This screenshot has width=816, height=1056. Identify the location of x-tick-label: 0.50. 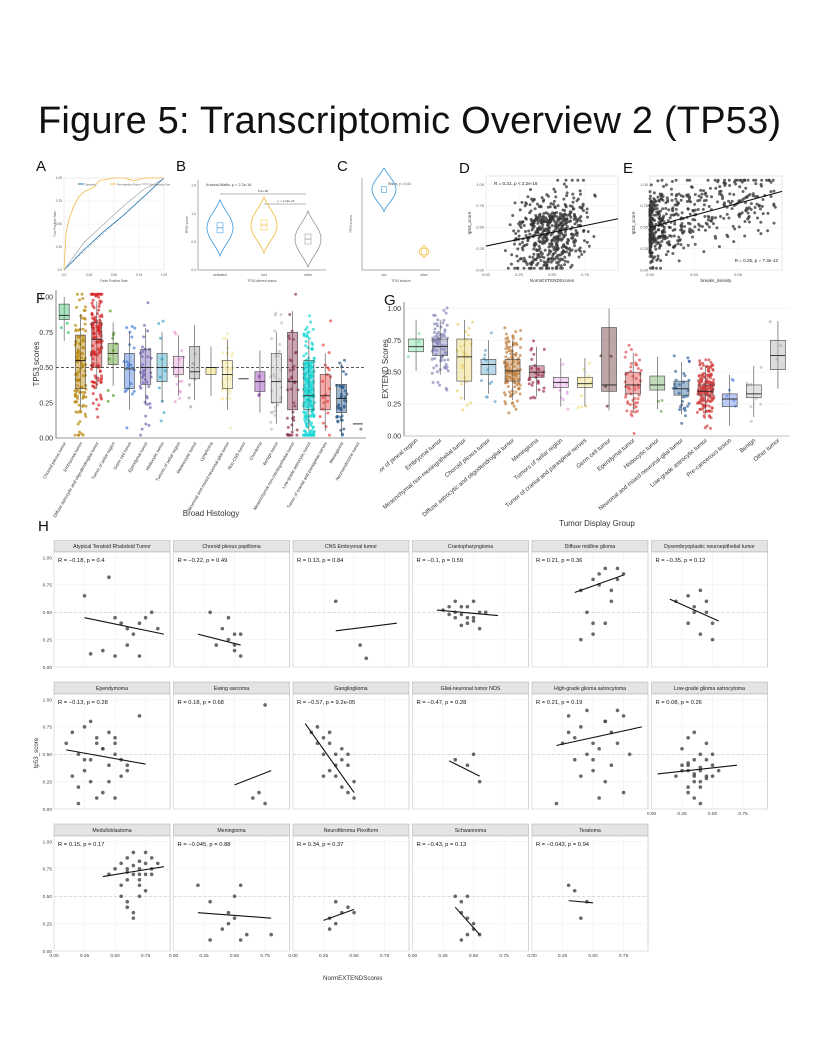
(593, 956).